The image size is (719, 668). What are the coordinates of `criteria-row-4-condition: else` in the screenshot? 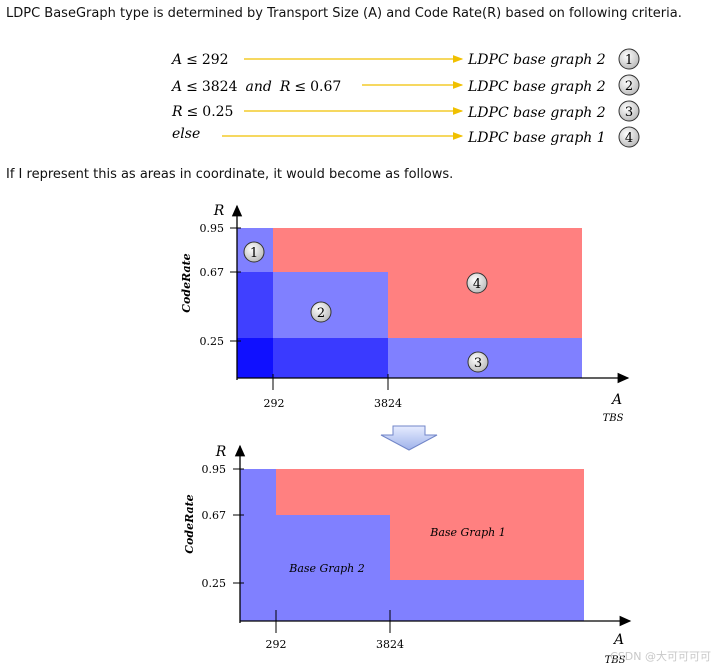 It's located at (186, 134).